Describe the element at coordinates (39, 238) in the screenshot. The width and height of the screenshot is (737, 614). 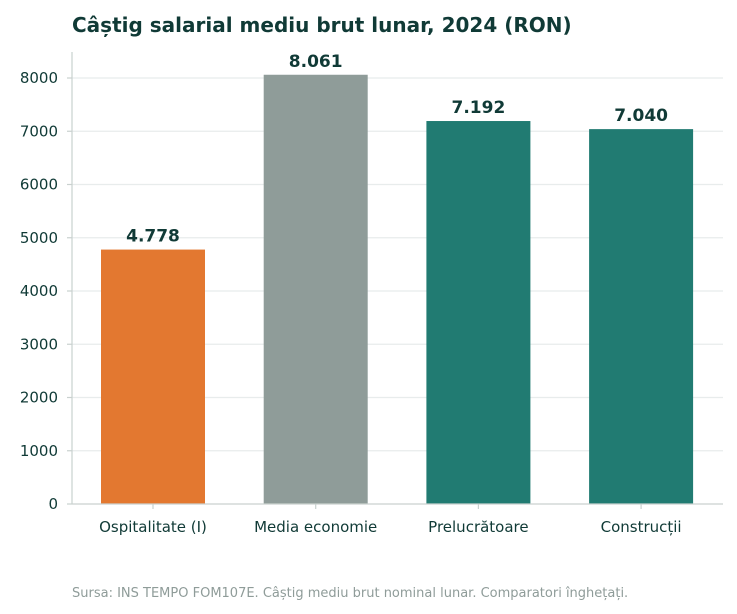
I see `y-tick-label: 5000` at that location.